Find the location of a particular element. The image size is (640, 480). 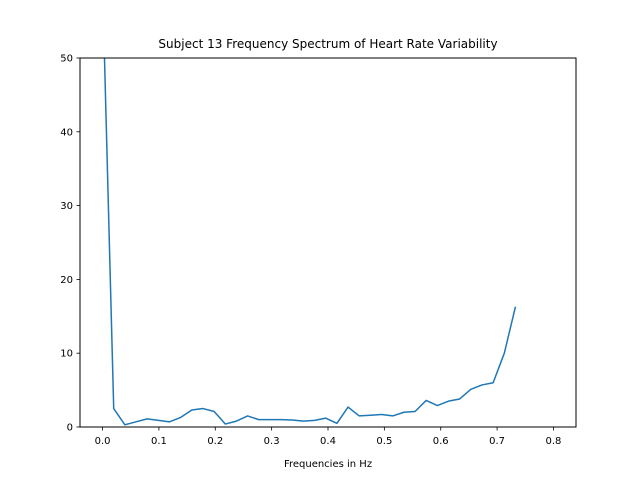

y-tick-label: 50 is located at coordinates (66, 59).